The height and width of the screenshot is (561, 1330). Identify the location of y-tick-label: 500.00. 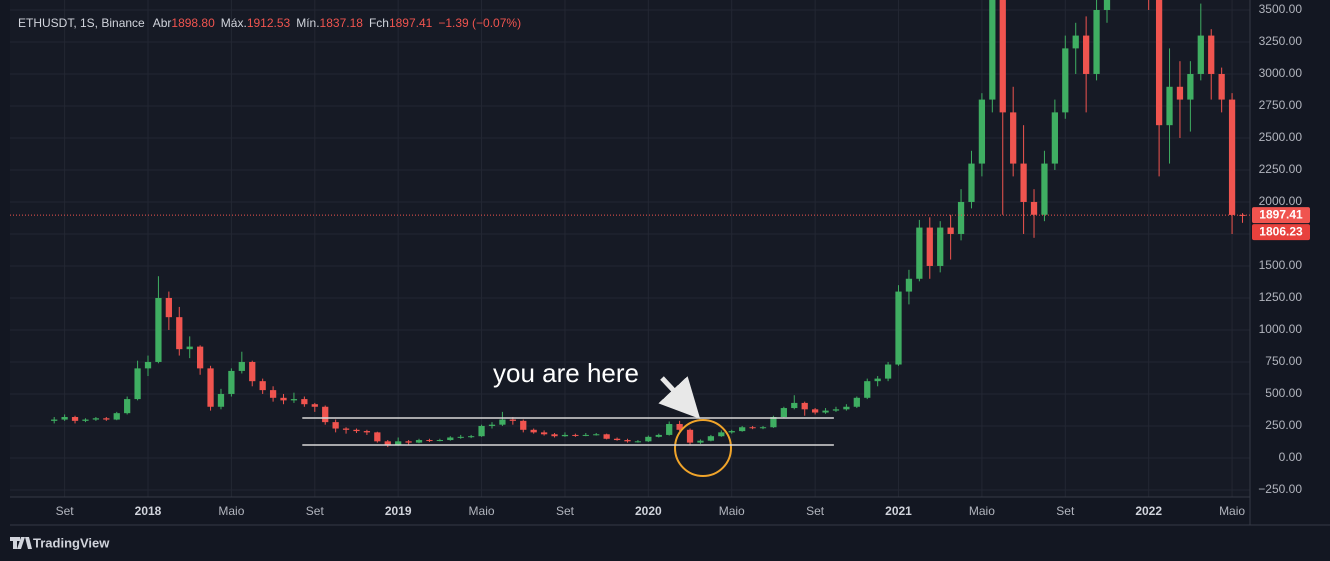
(1283, 393).